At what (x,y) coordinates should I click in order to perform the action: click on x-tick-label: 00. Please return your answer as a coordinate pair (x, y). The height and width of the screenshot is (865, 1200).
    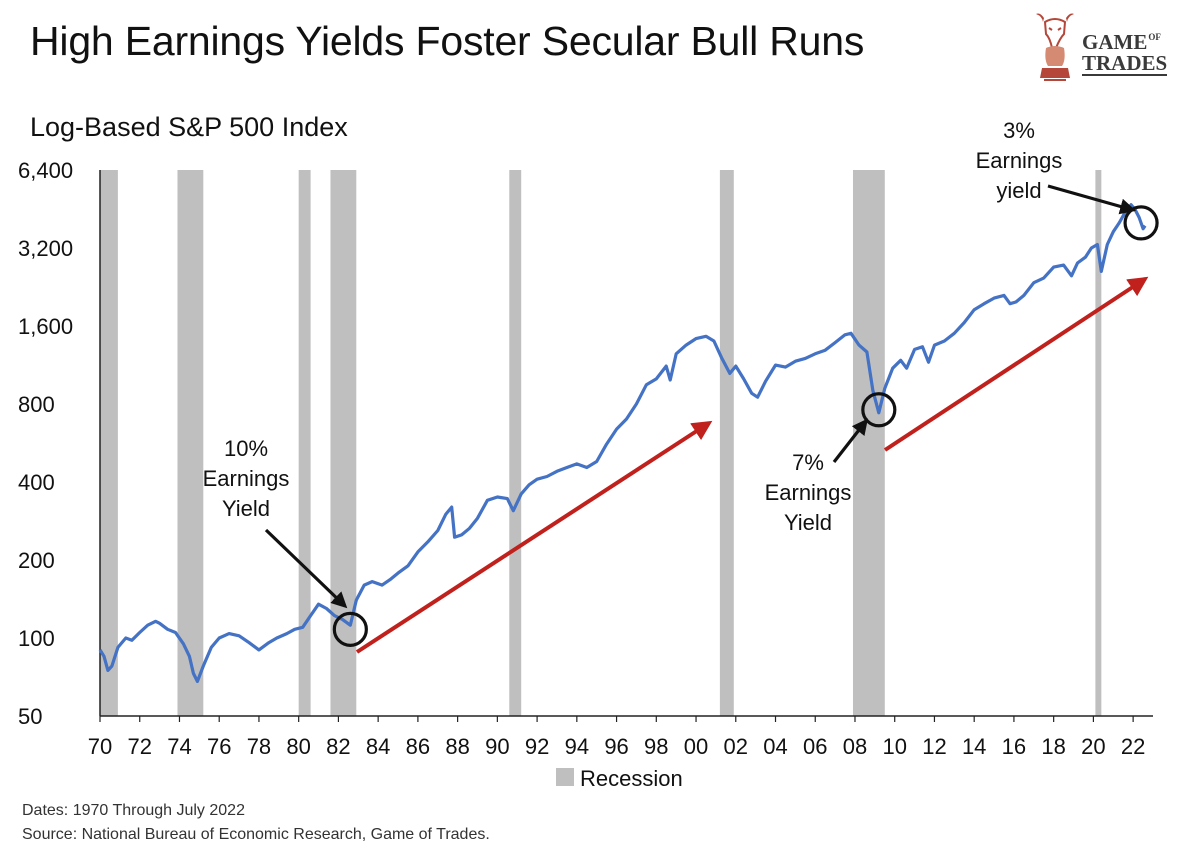
    Looking at the image, I should click on (696, 746).